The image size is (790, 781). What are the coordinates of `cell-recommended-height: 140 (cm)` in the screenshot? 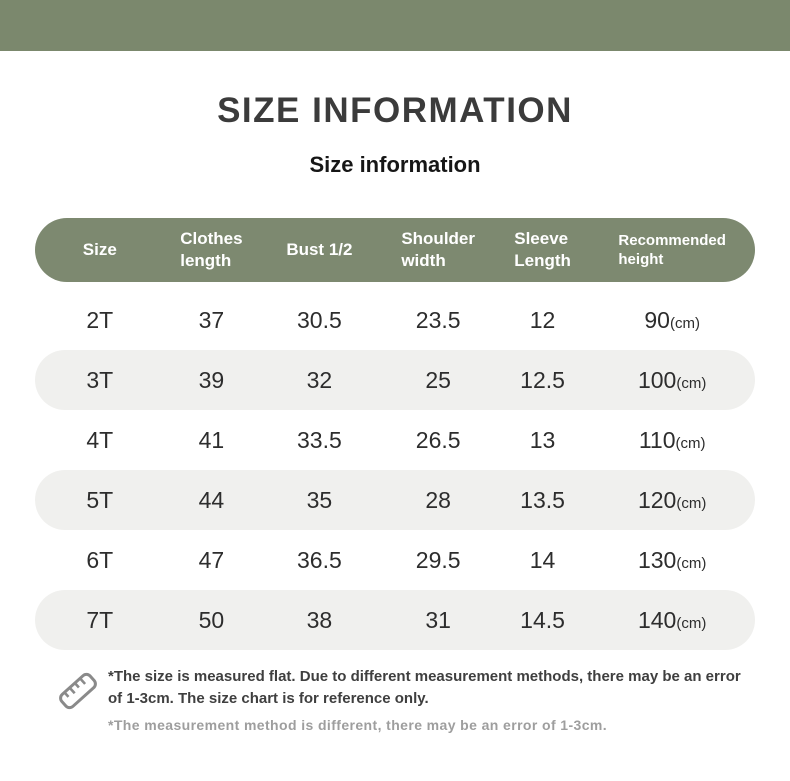 It's located at (672, 619).